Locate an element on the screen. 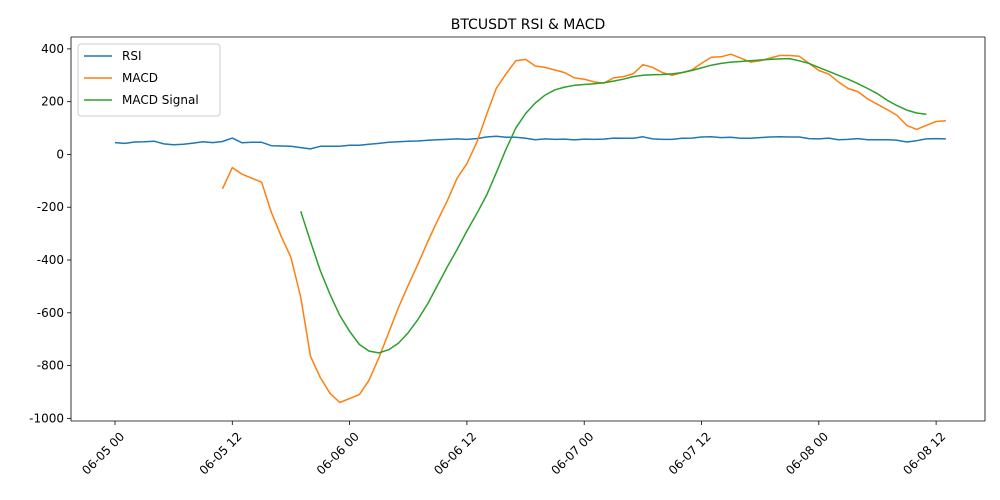  legend-label: MACD is located at coordinates (140, 78).